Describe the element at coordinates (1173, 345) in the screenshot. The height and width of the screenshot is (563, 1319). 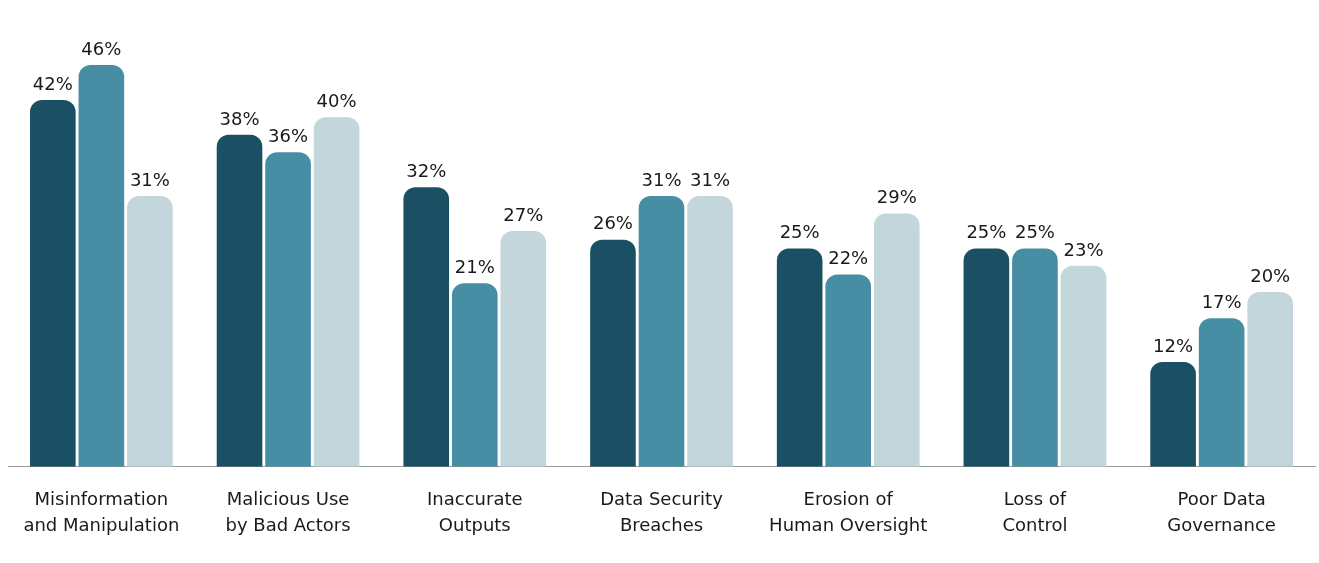
I see `data-label: 12%` at that location.